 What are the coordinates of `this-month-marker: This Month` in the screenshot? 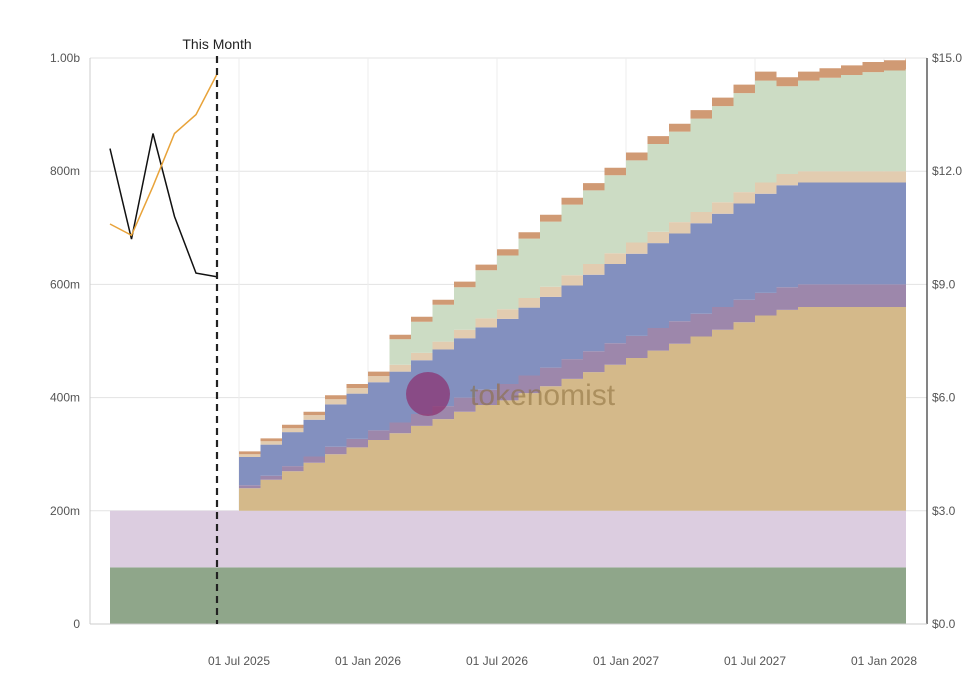 It's located at (217, 330).